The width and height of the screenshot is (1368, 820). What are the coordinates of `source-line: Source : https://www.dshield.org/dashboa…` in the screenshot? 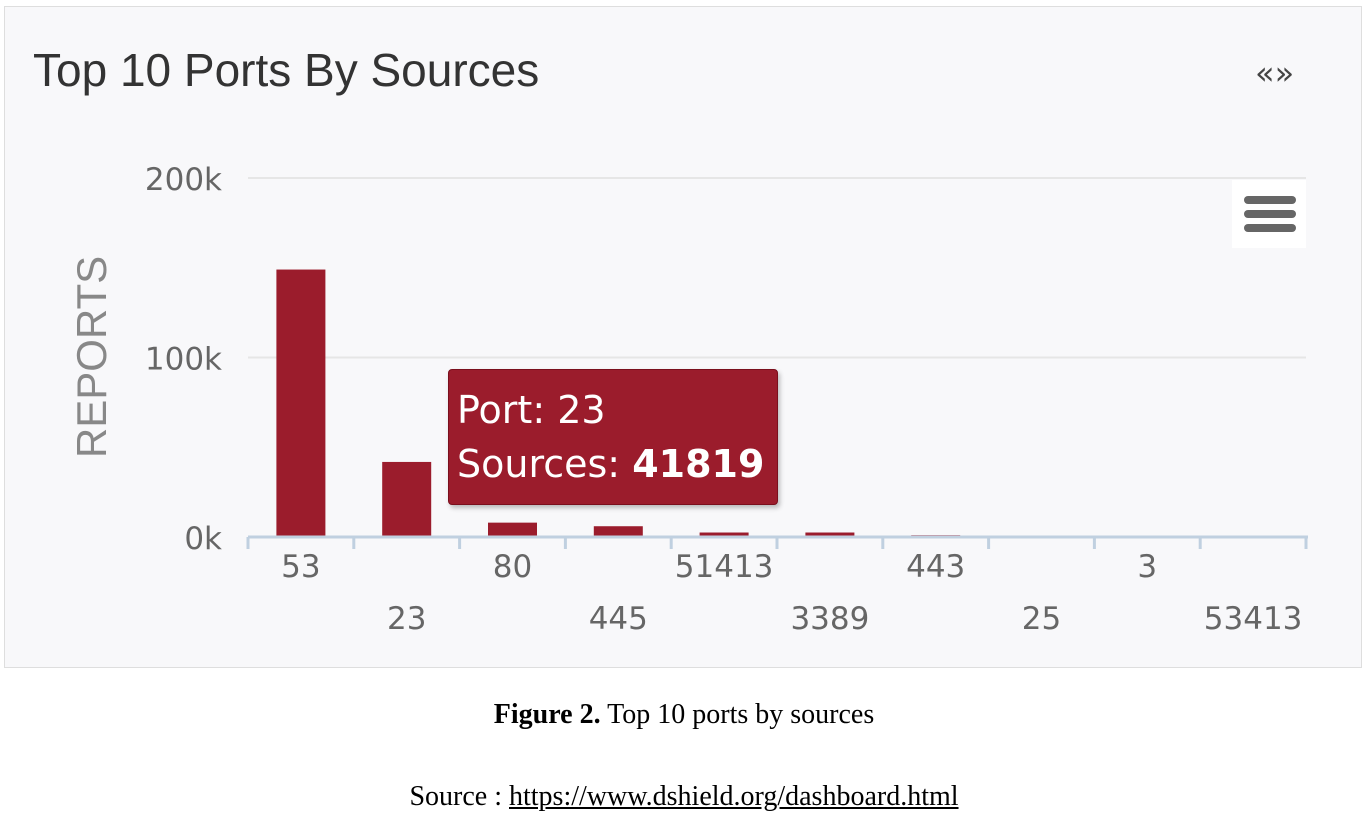 It's located at (684, 797).